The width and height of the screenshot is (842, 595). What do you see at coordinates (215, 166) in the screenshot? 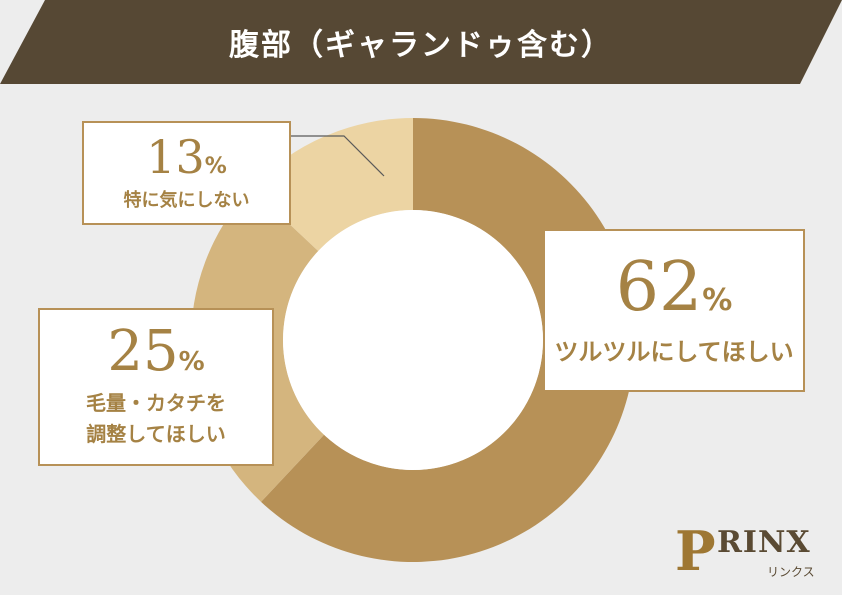
I see `callout-13-unit: %` at bounding box center [215, 166].